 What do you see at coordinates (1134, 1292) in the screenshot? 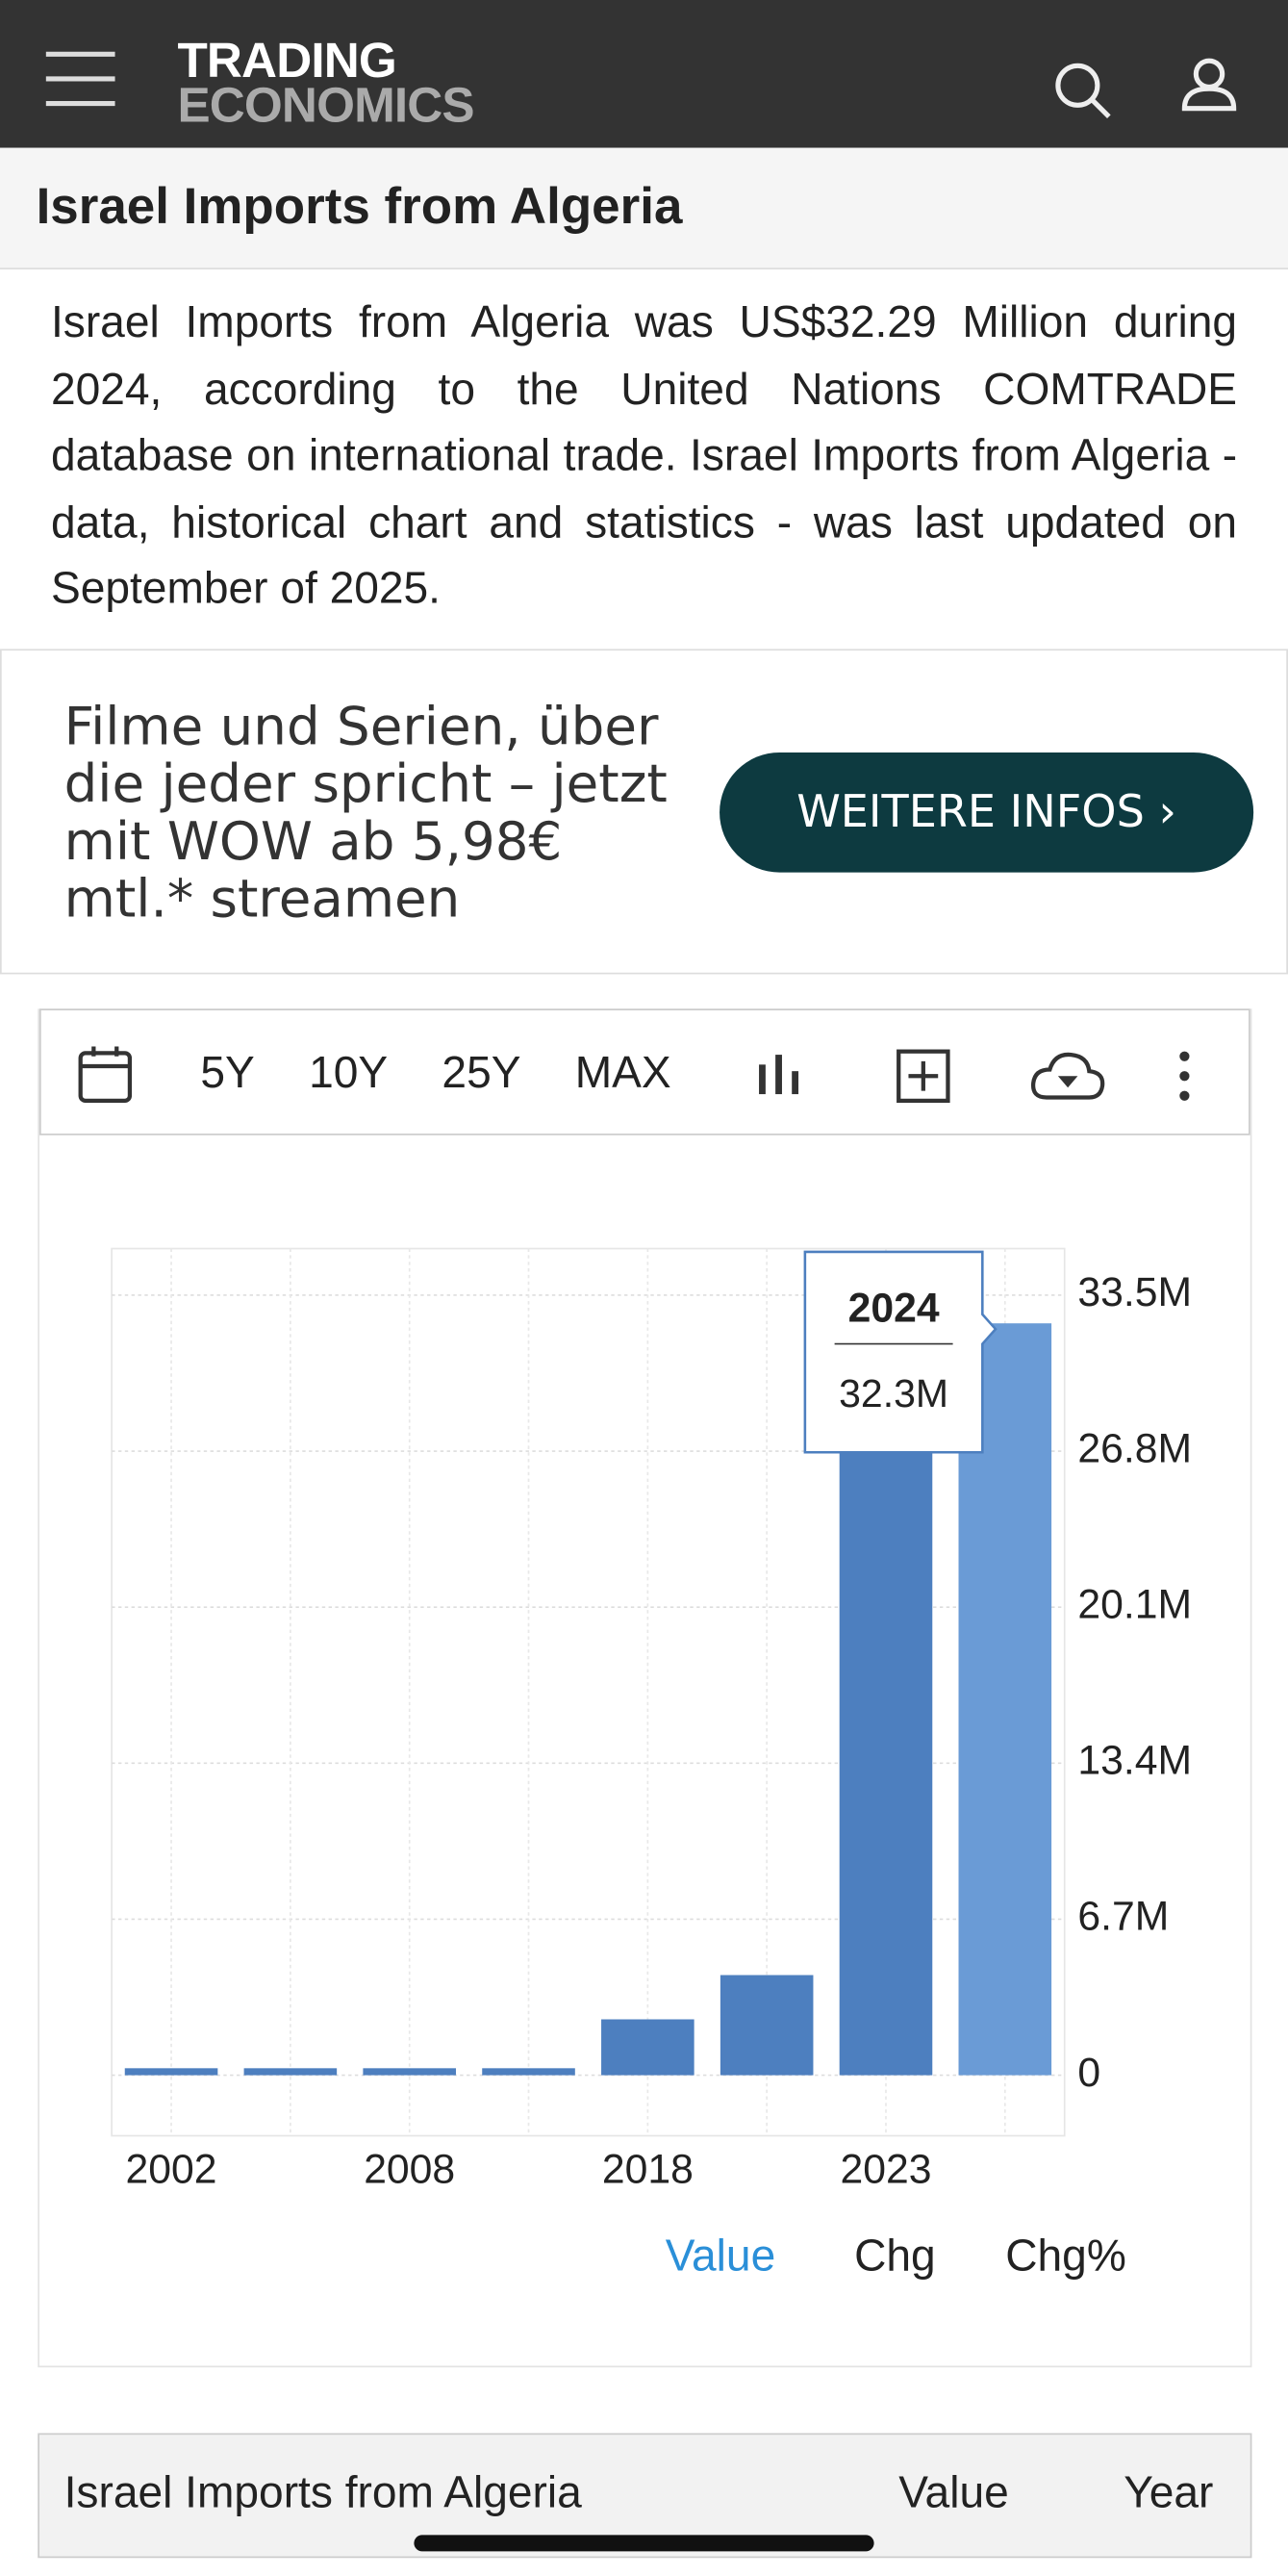
I see `y-tick-label: 33.5M` at bounding box center [1134, 1292].